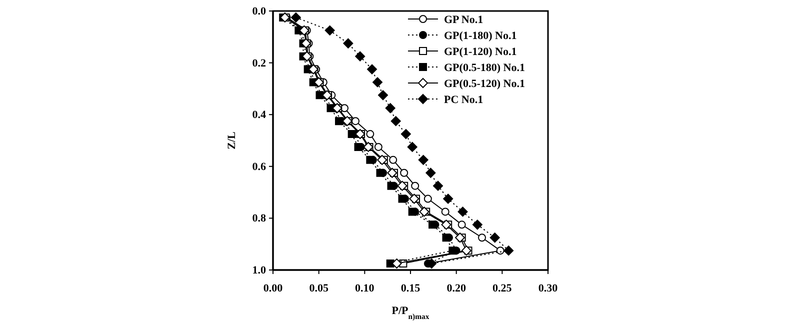  I want to click on x-tick-label: 0.15, so click(410, 288).